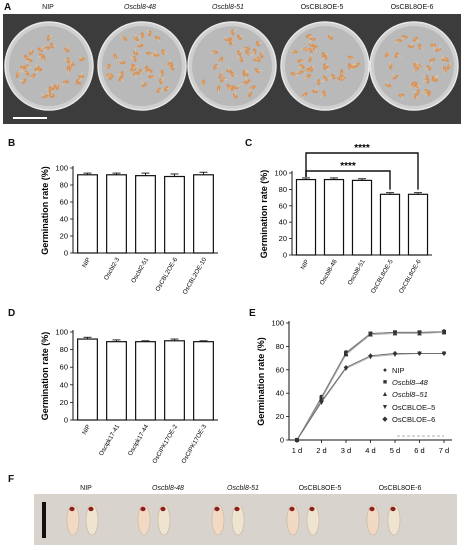 Image resolution: width=465 pixels, height=550 pixels. What do you see at coordinates (385, 407) in the screenshot?
I see `legend-marker-triangle-down-icon: ▼` at bounding box center [385, 407].